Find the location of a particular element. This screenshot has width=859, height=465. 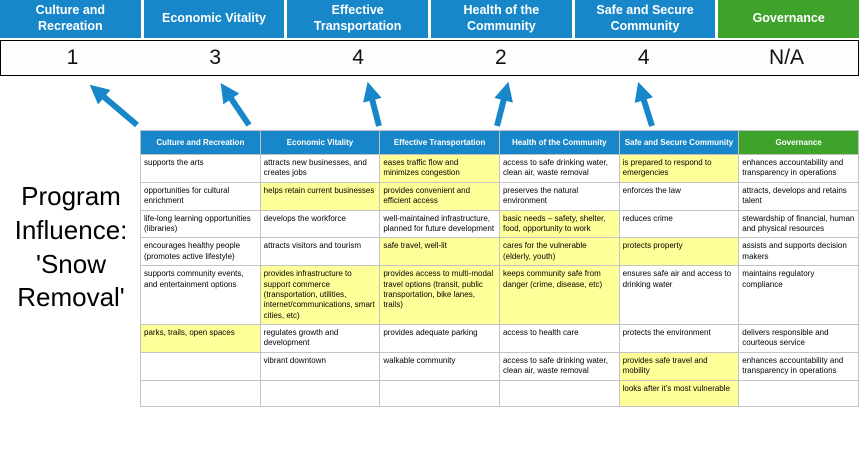

matrix-cell: attracts, develops and retains talent is located at coordinates (798, 196).